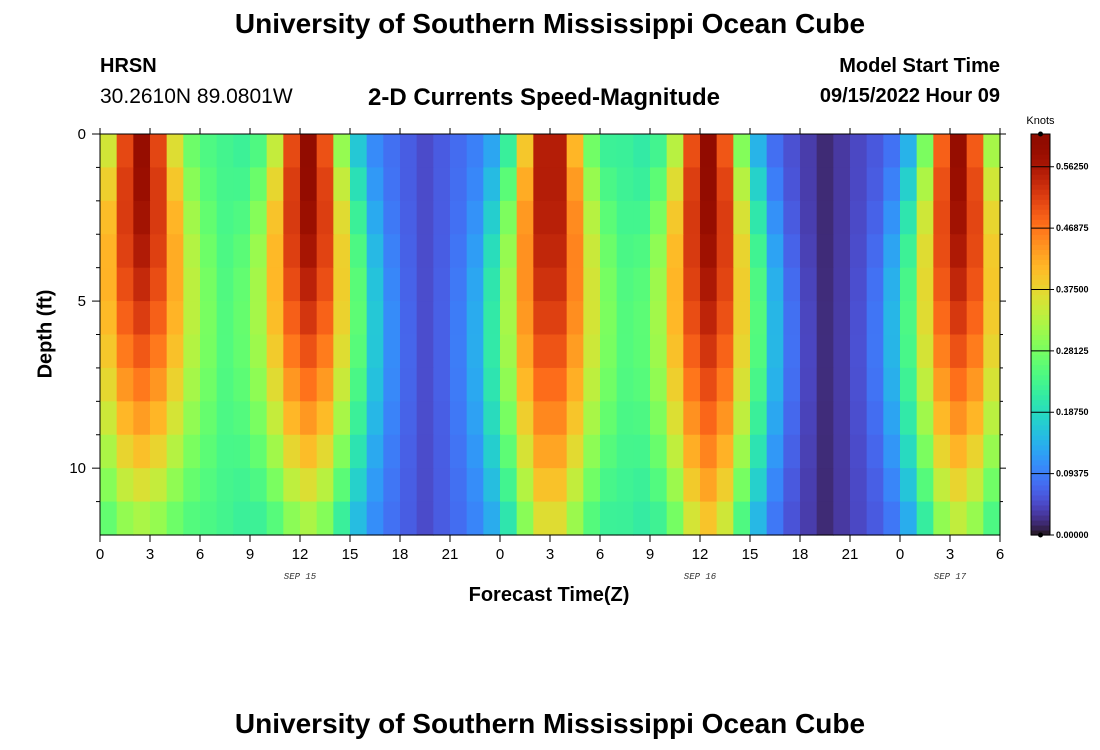  What do you see at coordinates (82, 301) in the screenshot?
I see `y-tick-label: 5` at bounding box center [82, 301].